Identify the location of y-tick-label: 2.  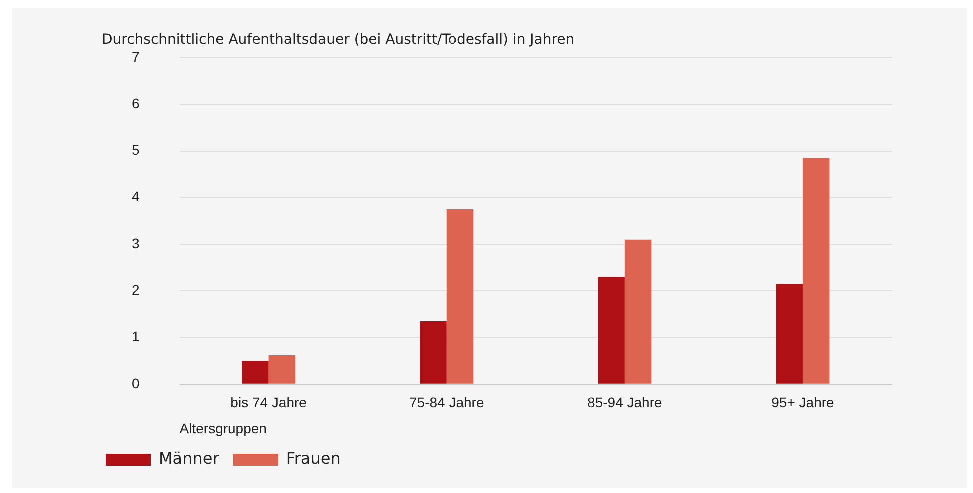
(136, 290).